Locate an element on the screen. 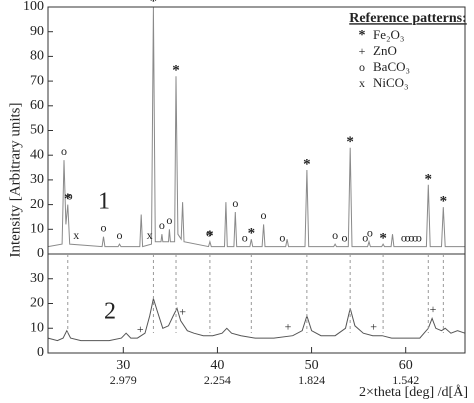 This screenshot has width=474, height=403. legend-symbol: + is located at coordinates (362, 51).